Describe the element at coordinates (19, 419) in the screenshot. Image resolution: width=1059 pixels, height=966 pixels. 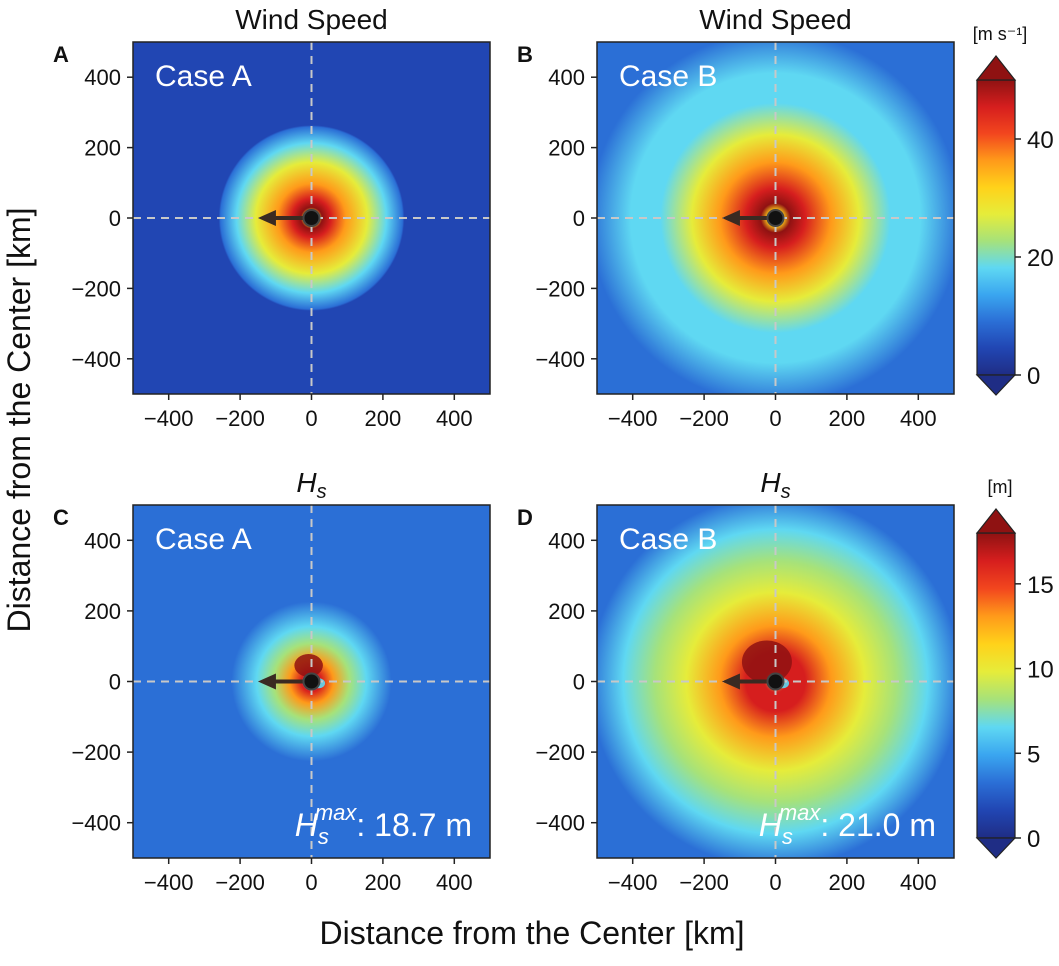
I see `shared-y-axis-label: Distance from the Center [km]` at that location.